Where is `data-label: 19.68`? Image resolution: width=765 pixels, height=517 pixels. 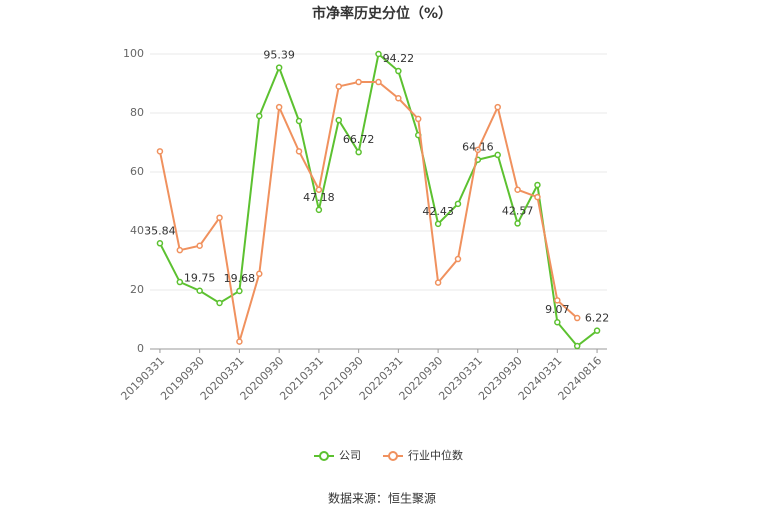
data-label: 19.68 is located at coordinates (240, 278).